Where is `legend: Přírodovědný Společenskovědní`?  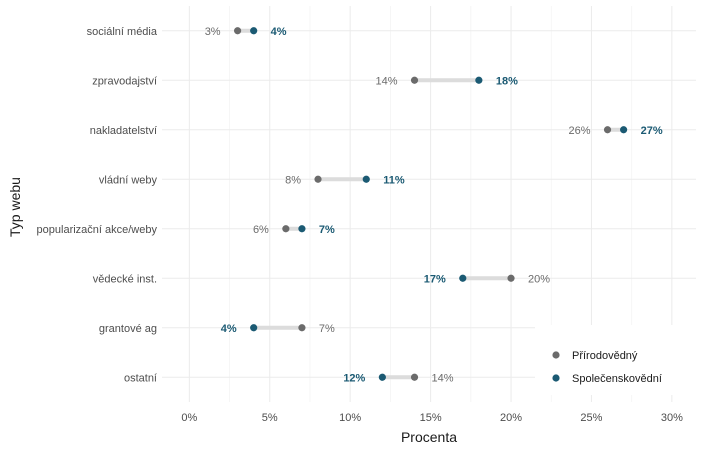
legend: Přírodovědný Společenskovědní is located at coordinates (616, 360).